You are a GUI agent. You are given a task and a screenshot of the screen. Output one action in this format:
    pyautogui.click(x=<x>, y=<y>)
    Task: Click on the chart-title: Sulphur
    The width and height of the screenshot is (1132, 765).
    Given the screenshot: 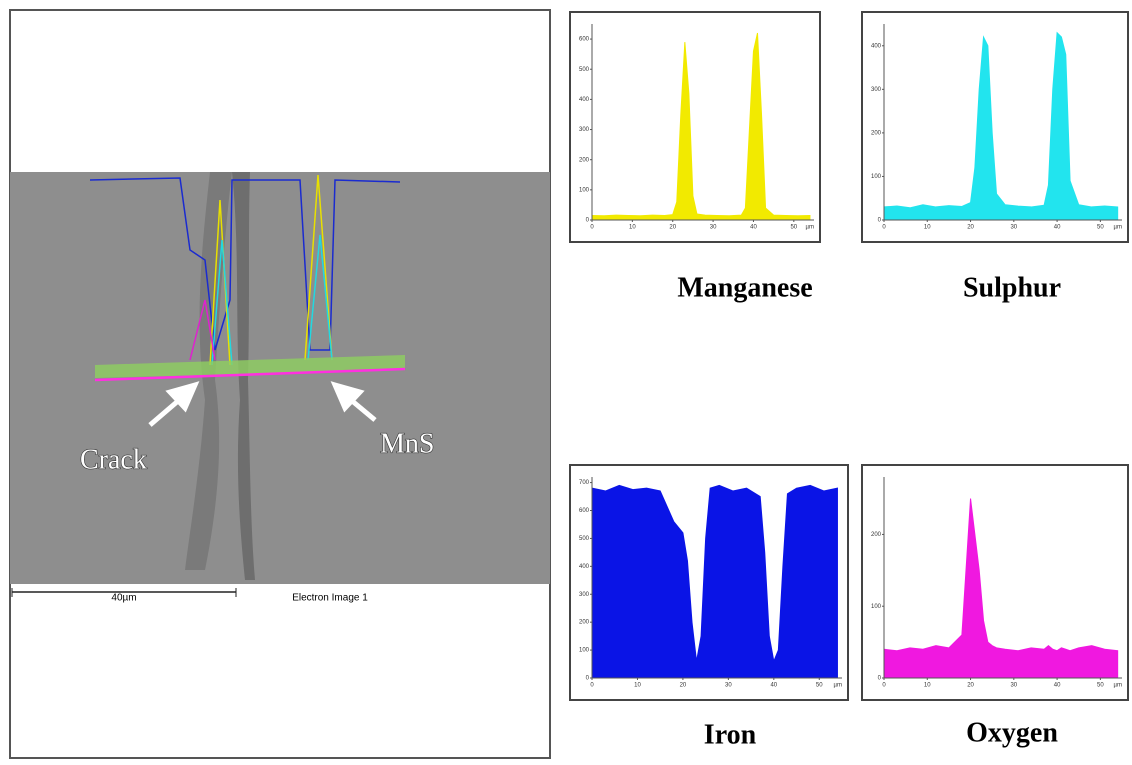 What is the action you would take?
    pyautogui.click(x=1012, y=287)
    